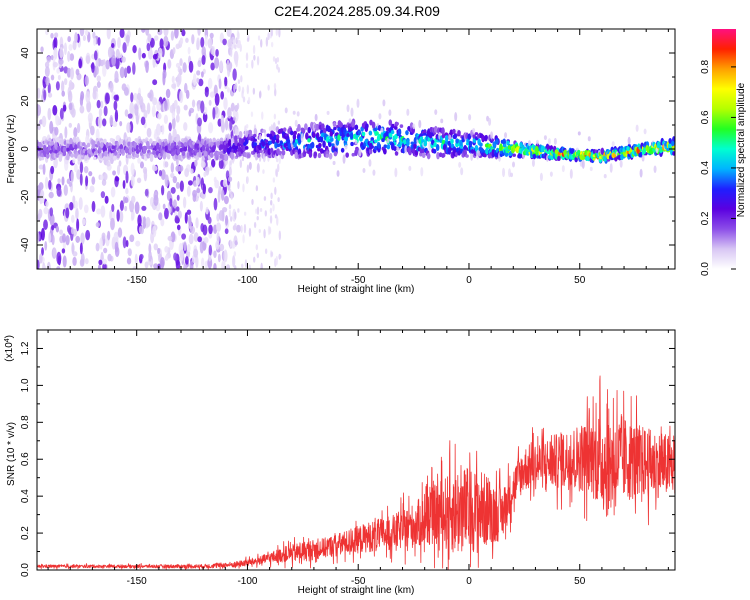  I want to click on snr-y-tick-label: 0.6, so click(25, 459).